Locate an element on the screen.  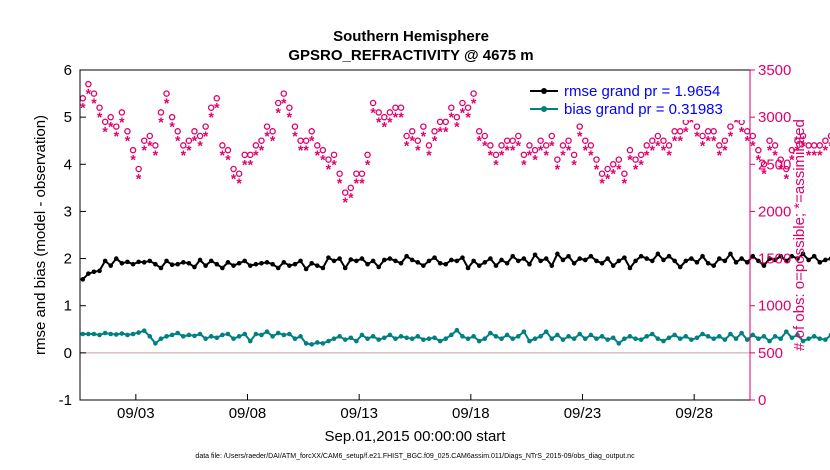
chart-title-line-2: GPSRO_REFRACTIVITY @ 4675 m is located at coordinates (410, 55).